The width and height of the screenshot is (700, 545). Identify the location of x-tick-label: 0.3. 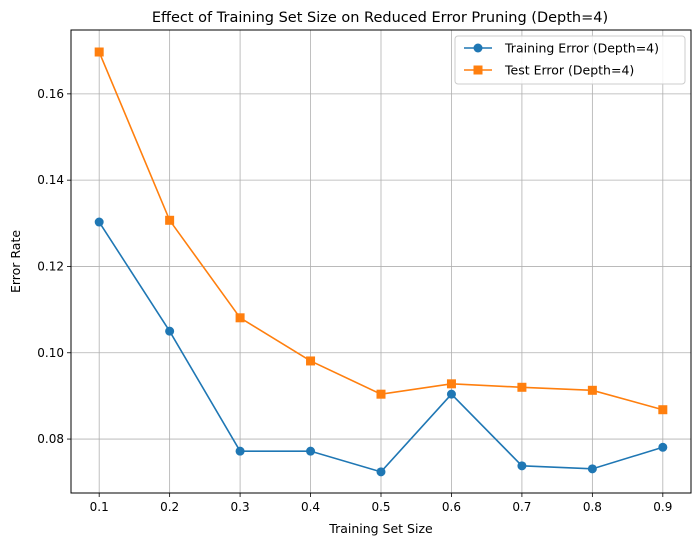
(240, 507).